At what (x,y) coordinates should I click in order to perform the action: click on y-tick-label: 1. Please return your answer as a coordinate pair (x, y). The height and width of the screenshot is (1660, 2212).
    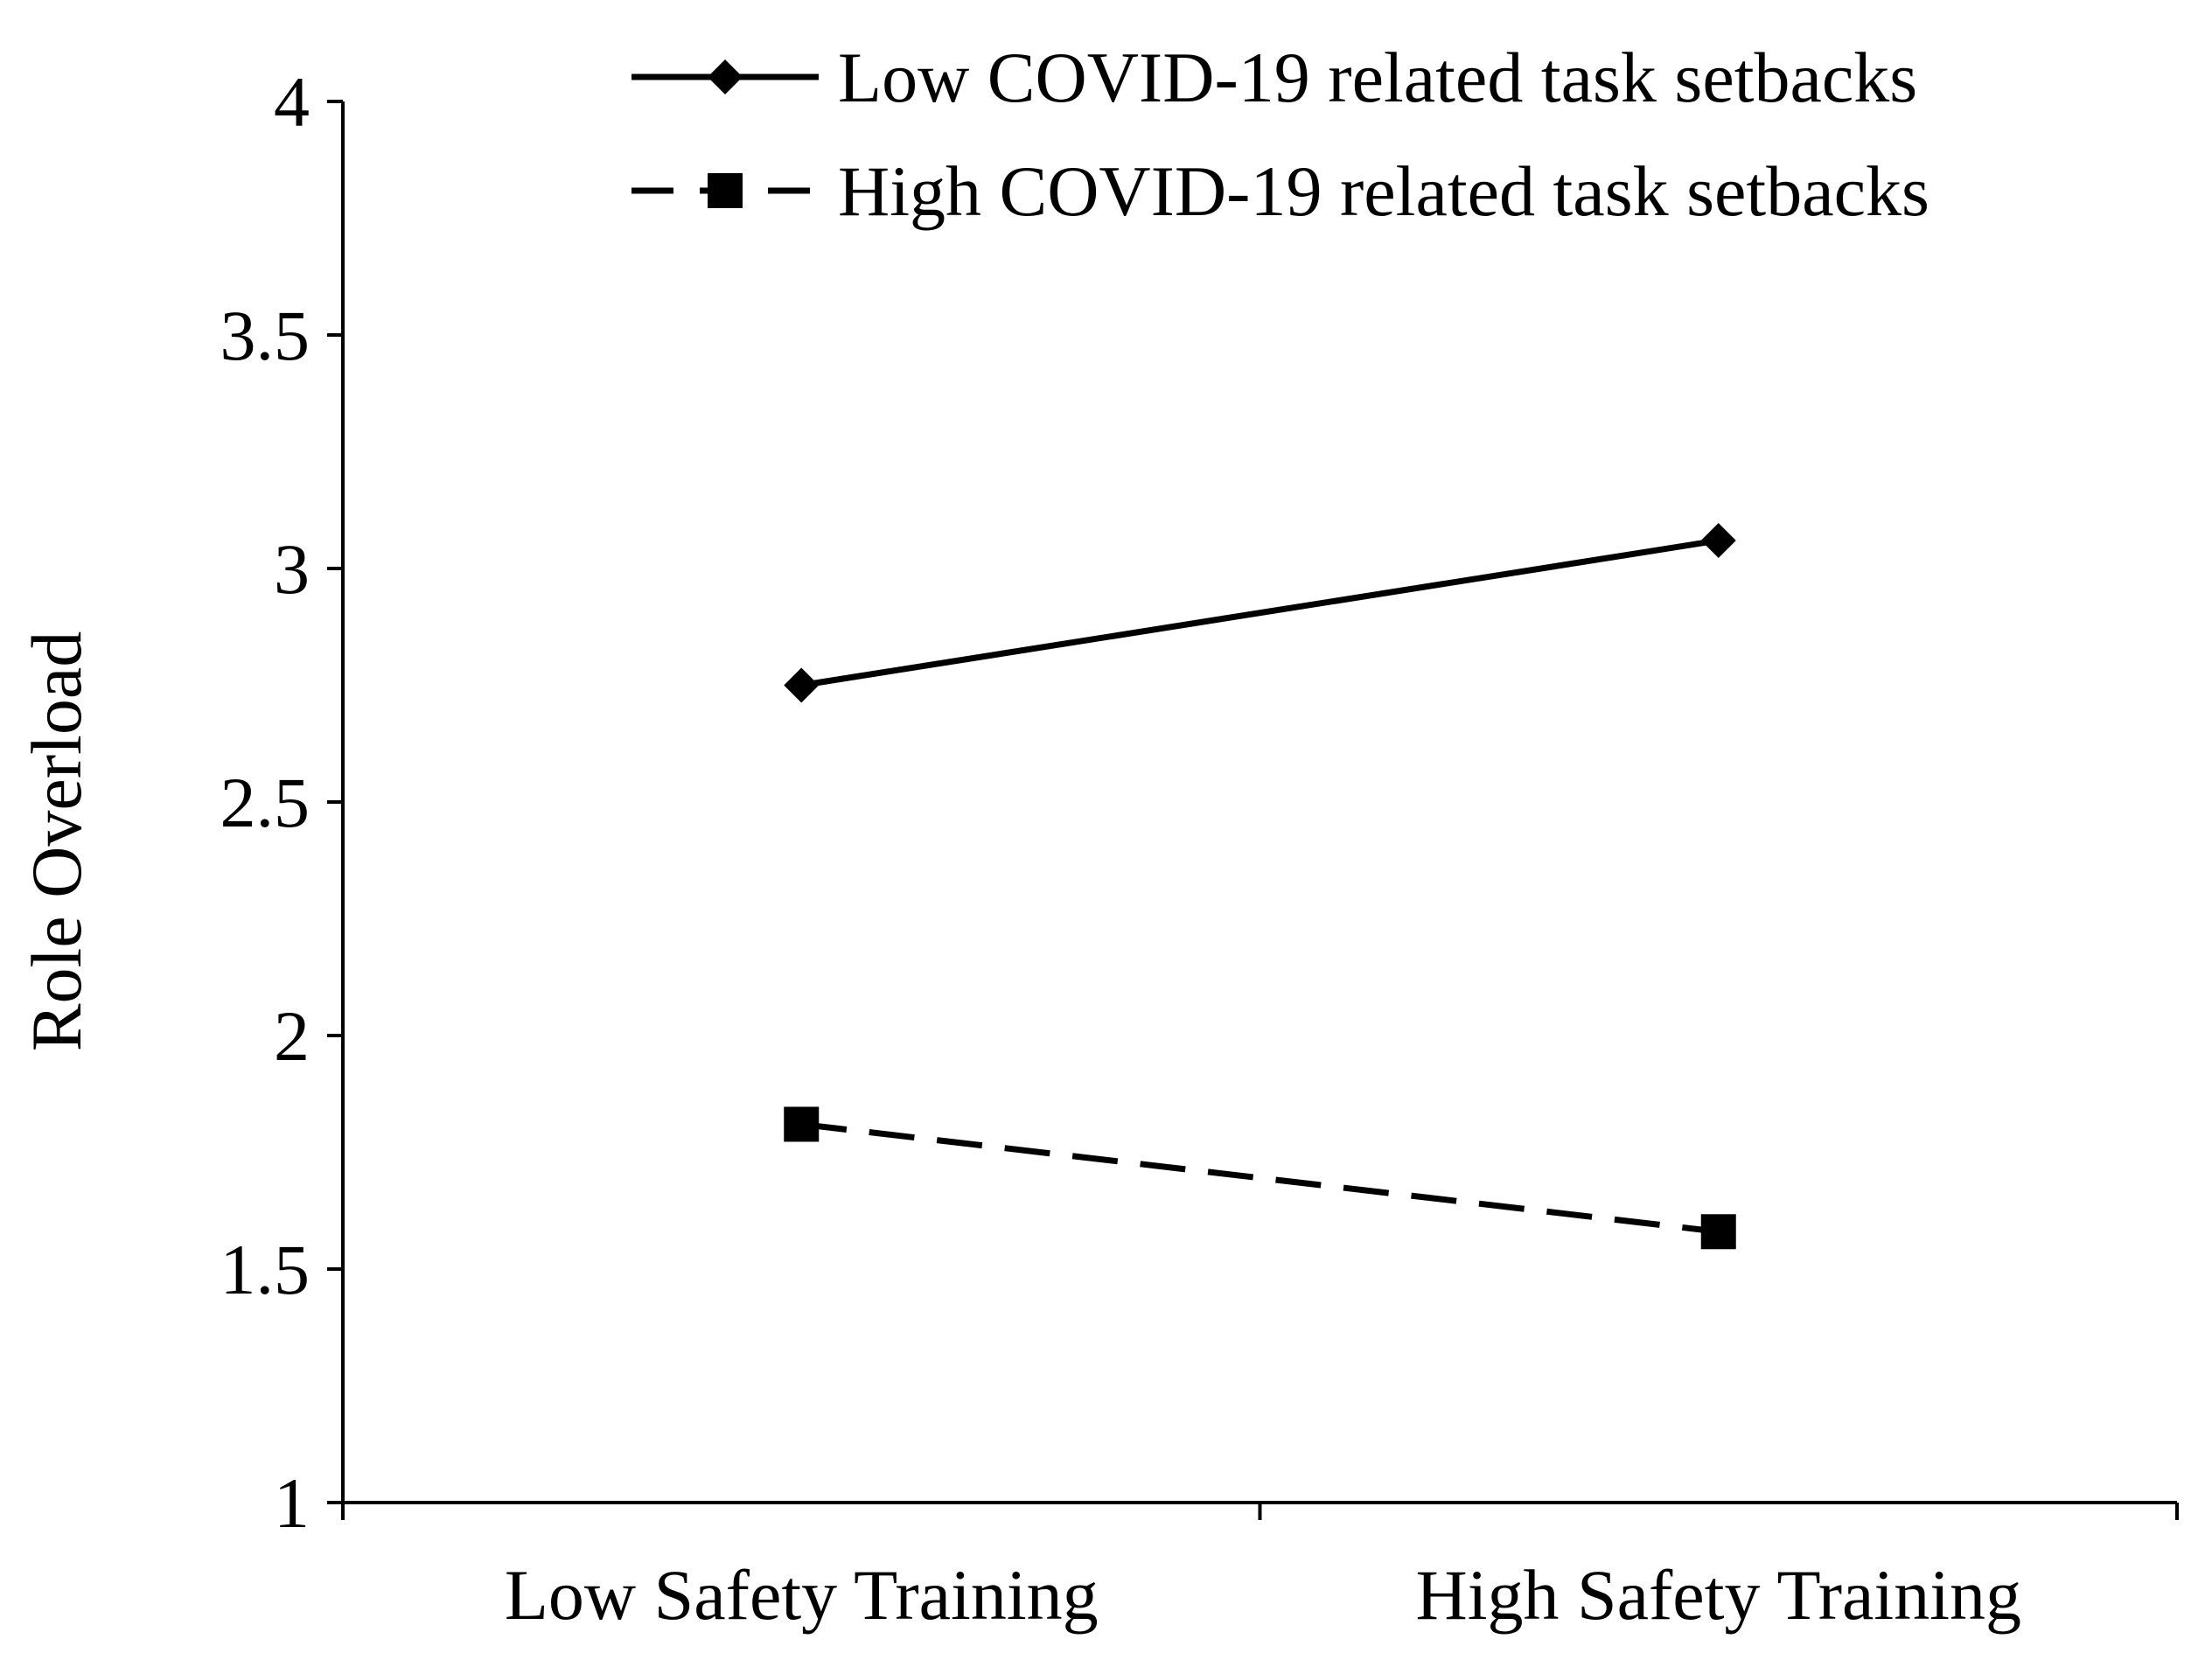
    Looking at the image, I should click on (292, 1503).